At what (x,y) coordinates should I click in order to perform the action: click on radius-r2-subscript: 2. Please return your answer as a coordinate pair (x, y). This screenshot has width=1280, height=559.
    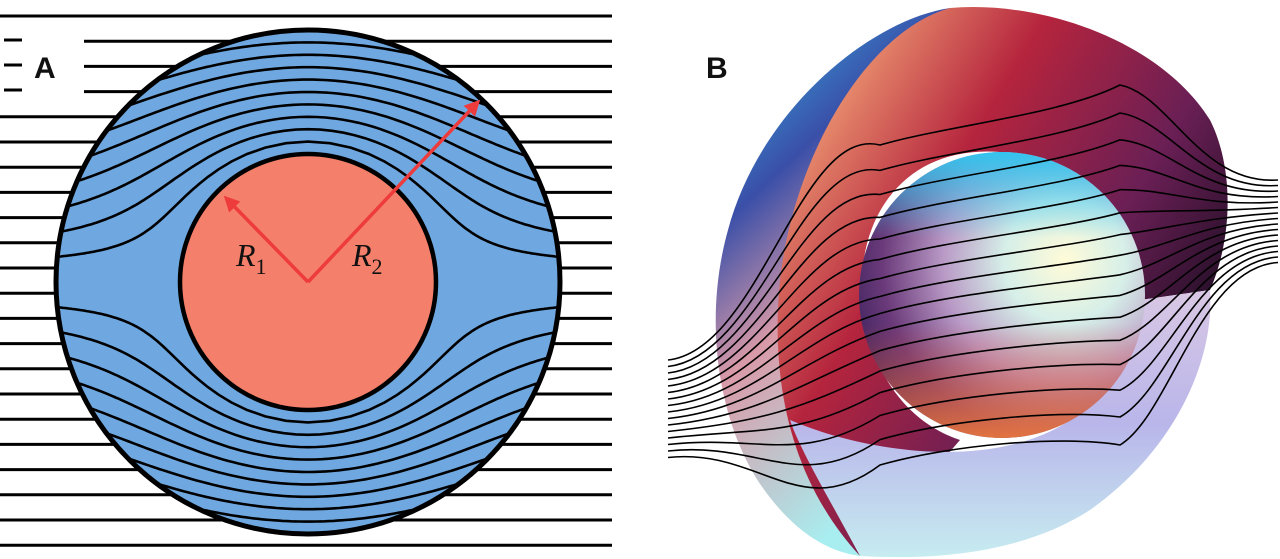
    Looking at the image, I should click on (377, 266).